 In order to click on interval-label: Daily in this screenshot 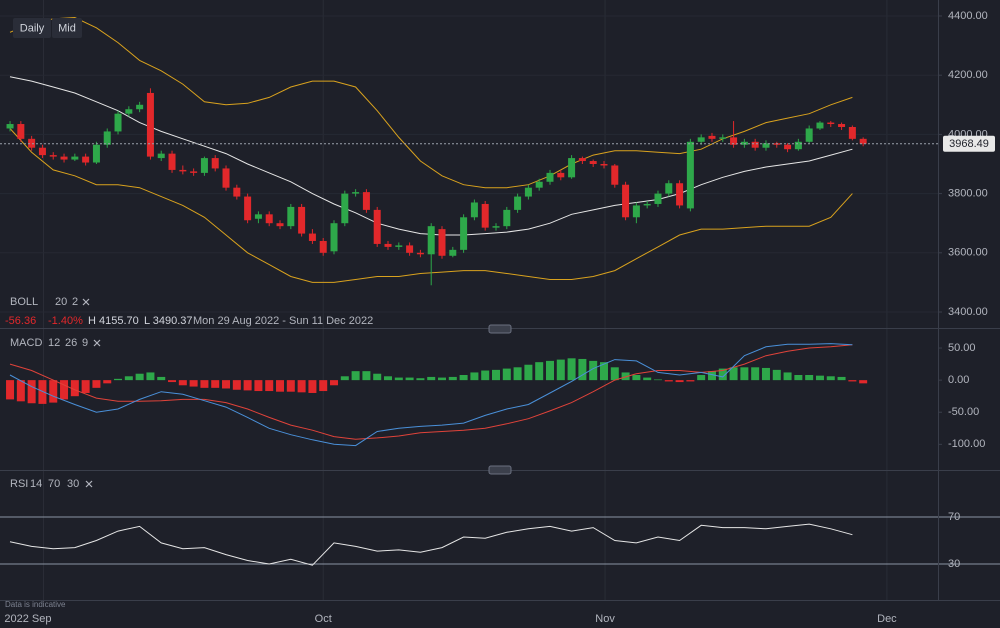, I will do `click(32, 28)`.